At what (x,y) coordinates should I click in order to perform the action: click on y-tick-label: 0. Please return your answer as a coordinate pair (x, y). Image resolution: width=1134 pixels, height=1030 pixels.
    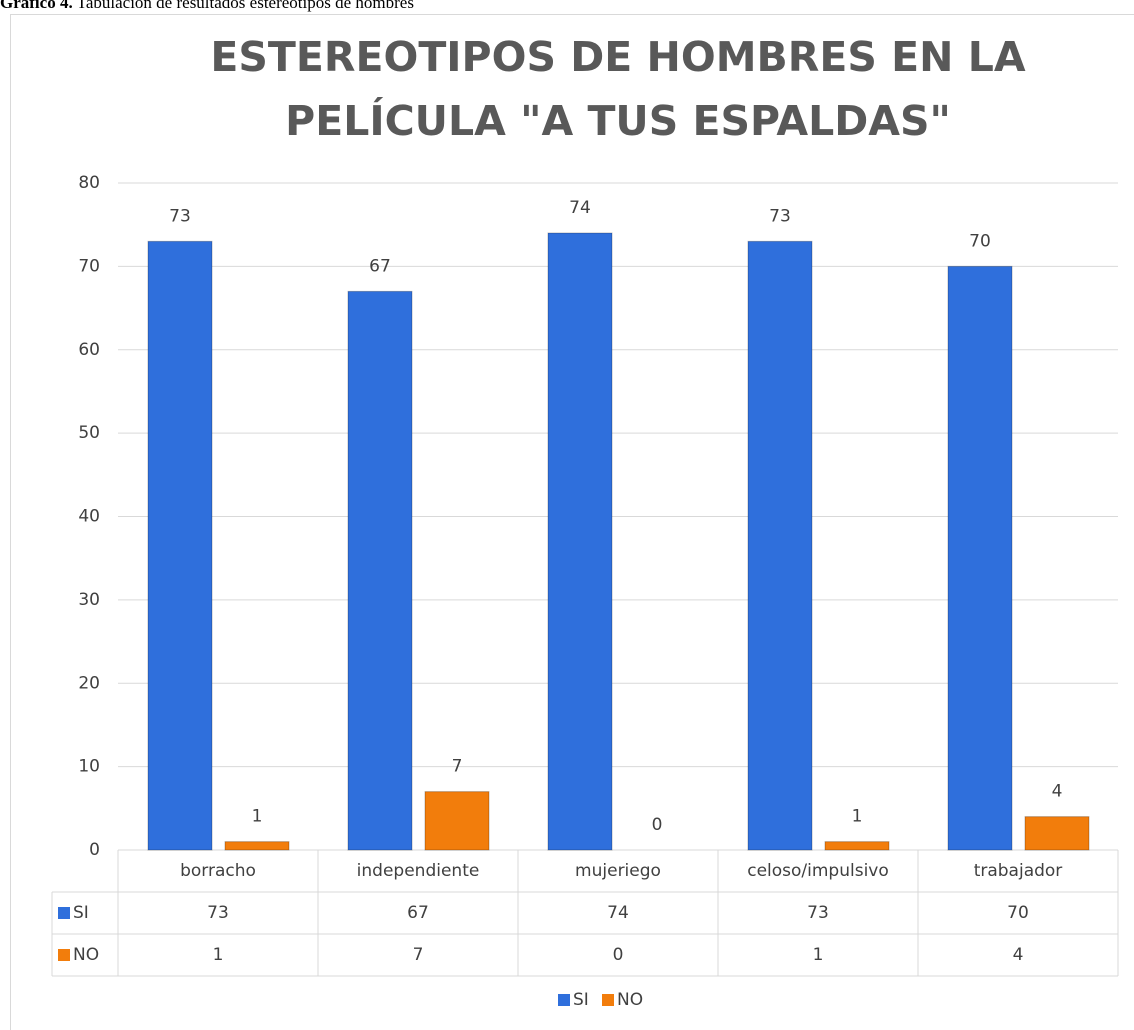
    Looking at the image, I should click on (94, 850).